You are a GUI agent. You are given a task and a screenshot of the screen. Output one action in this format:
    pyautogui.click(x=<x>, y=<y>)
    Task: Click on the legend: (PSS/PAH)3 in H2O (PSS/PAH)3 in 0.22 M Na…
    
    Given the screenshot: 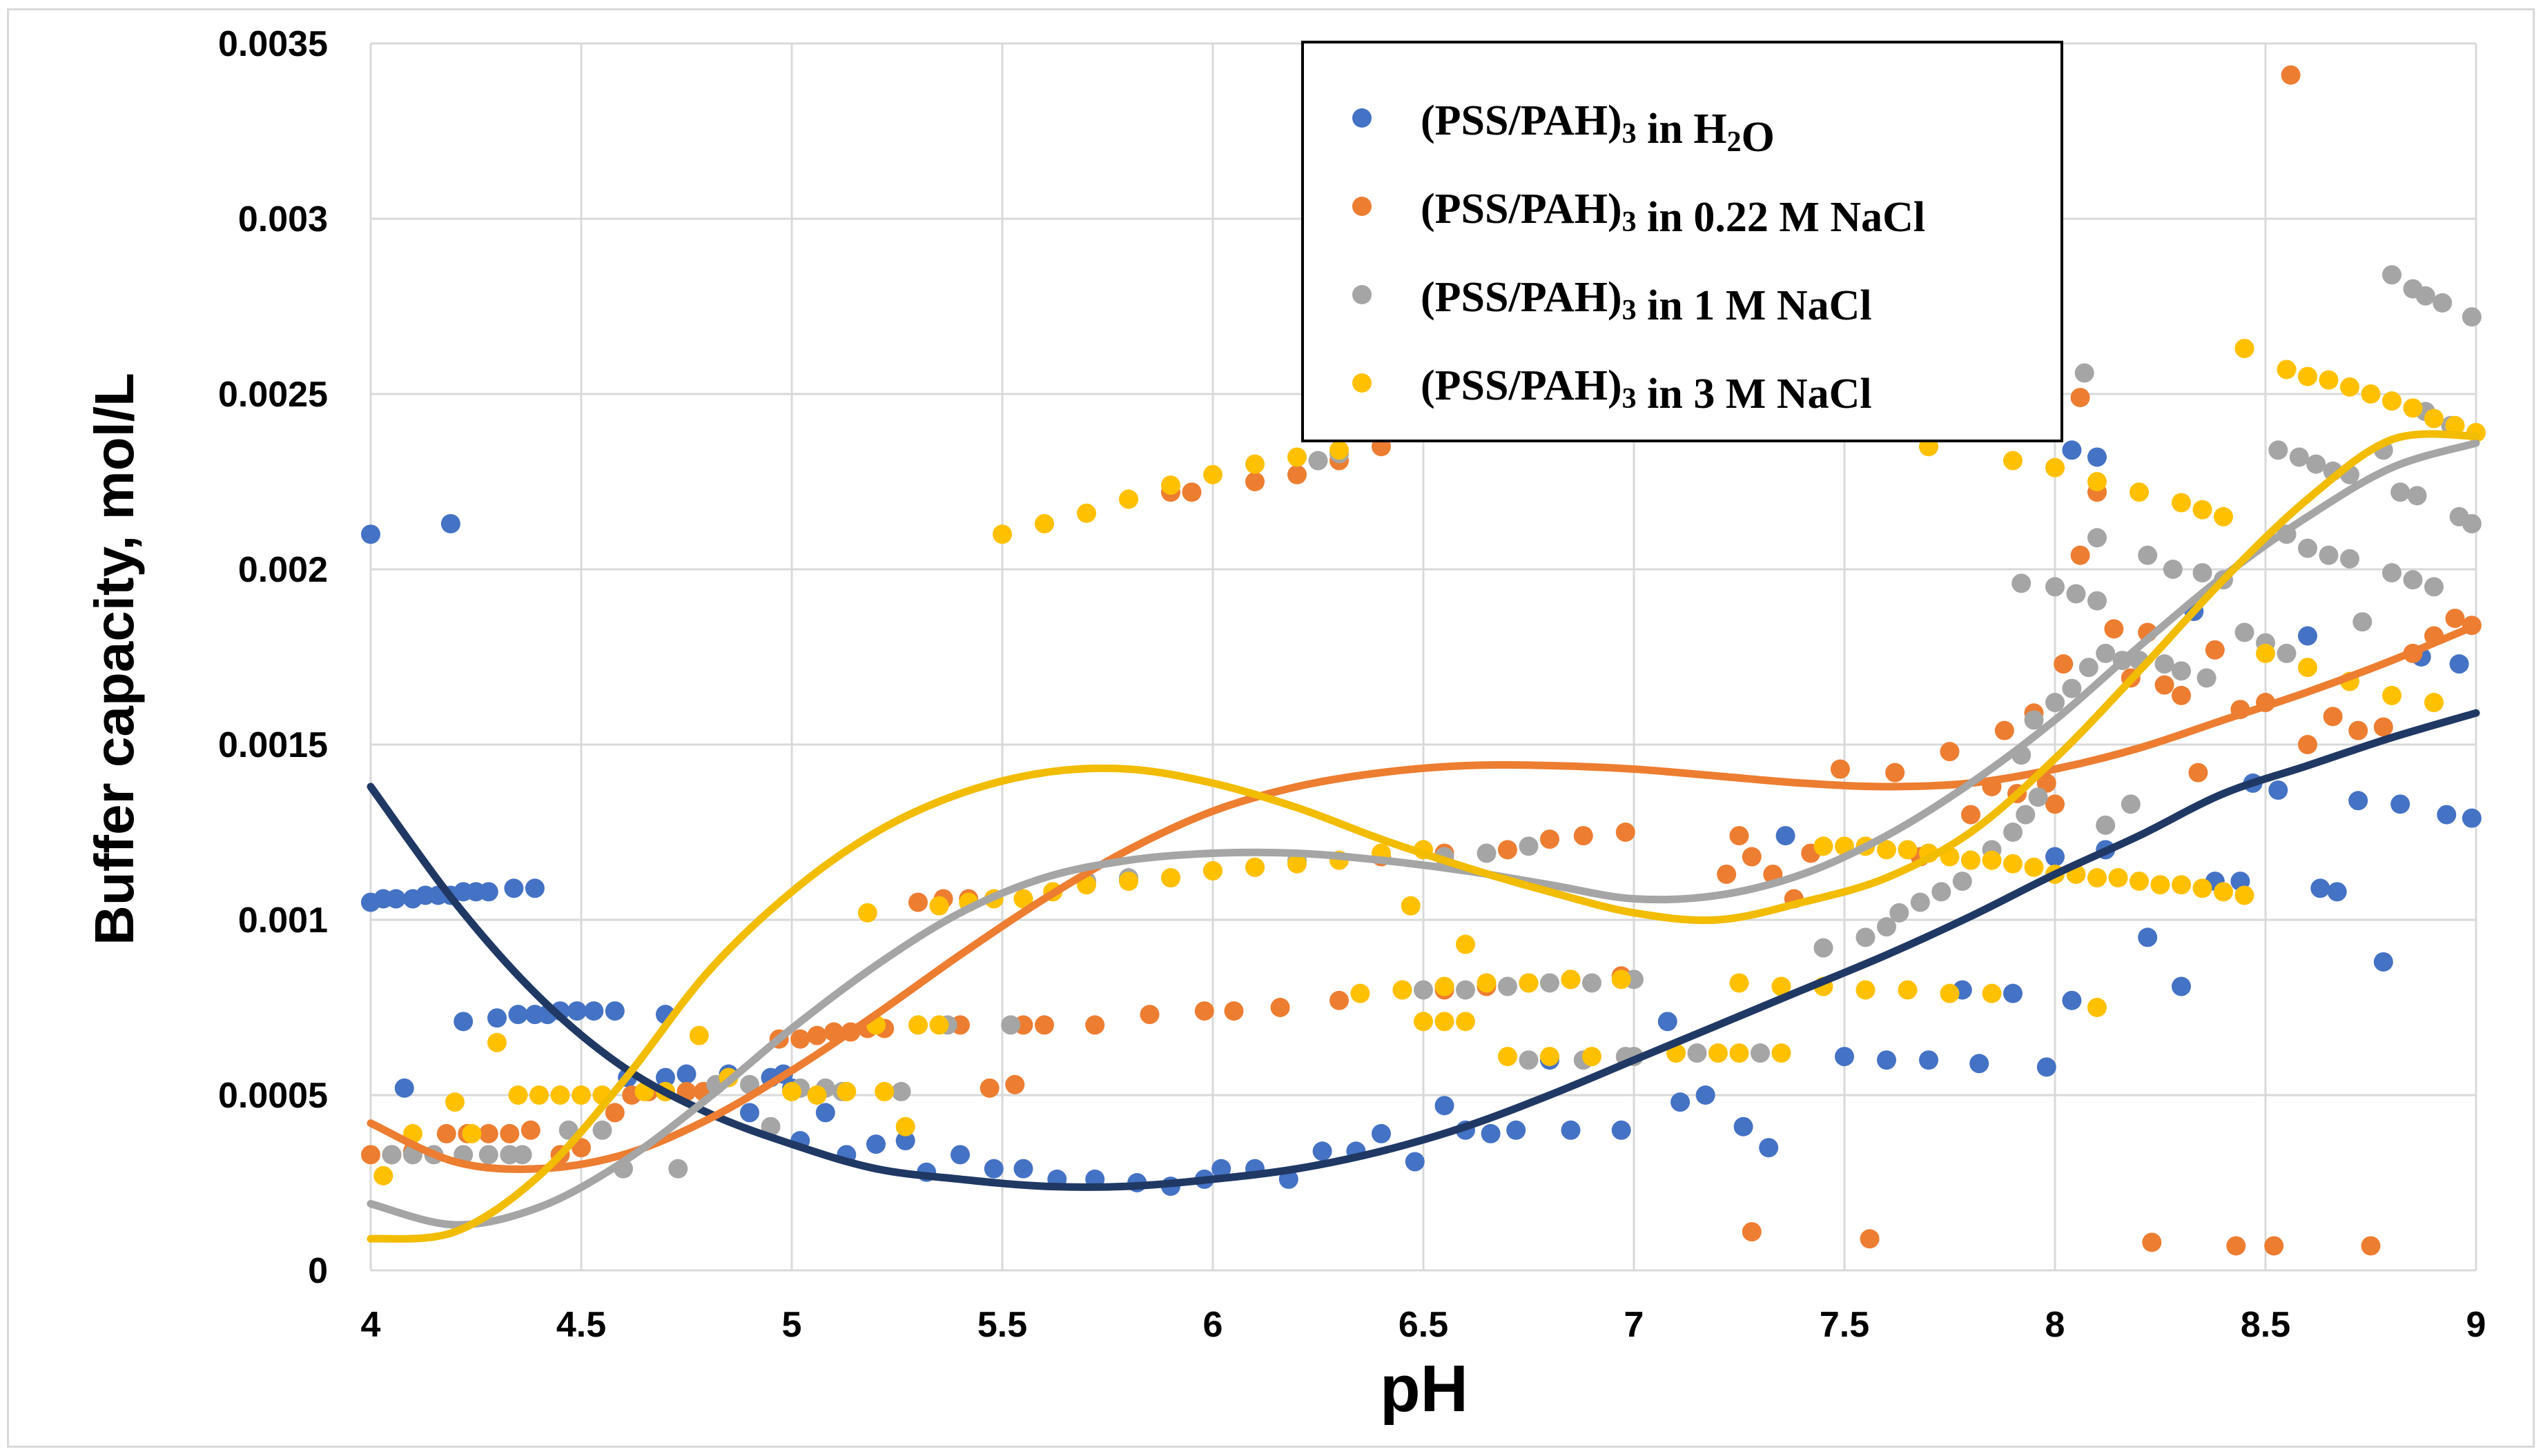 What is the action you would take?
    pyautogui.click(x=1682, y=241)
    